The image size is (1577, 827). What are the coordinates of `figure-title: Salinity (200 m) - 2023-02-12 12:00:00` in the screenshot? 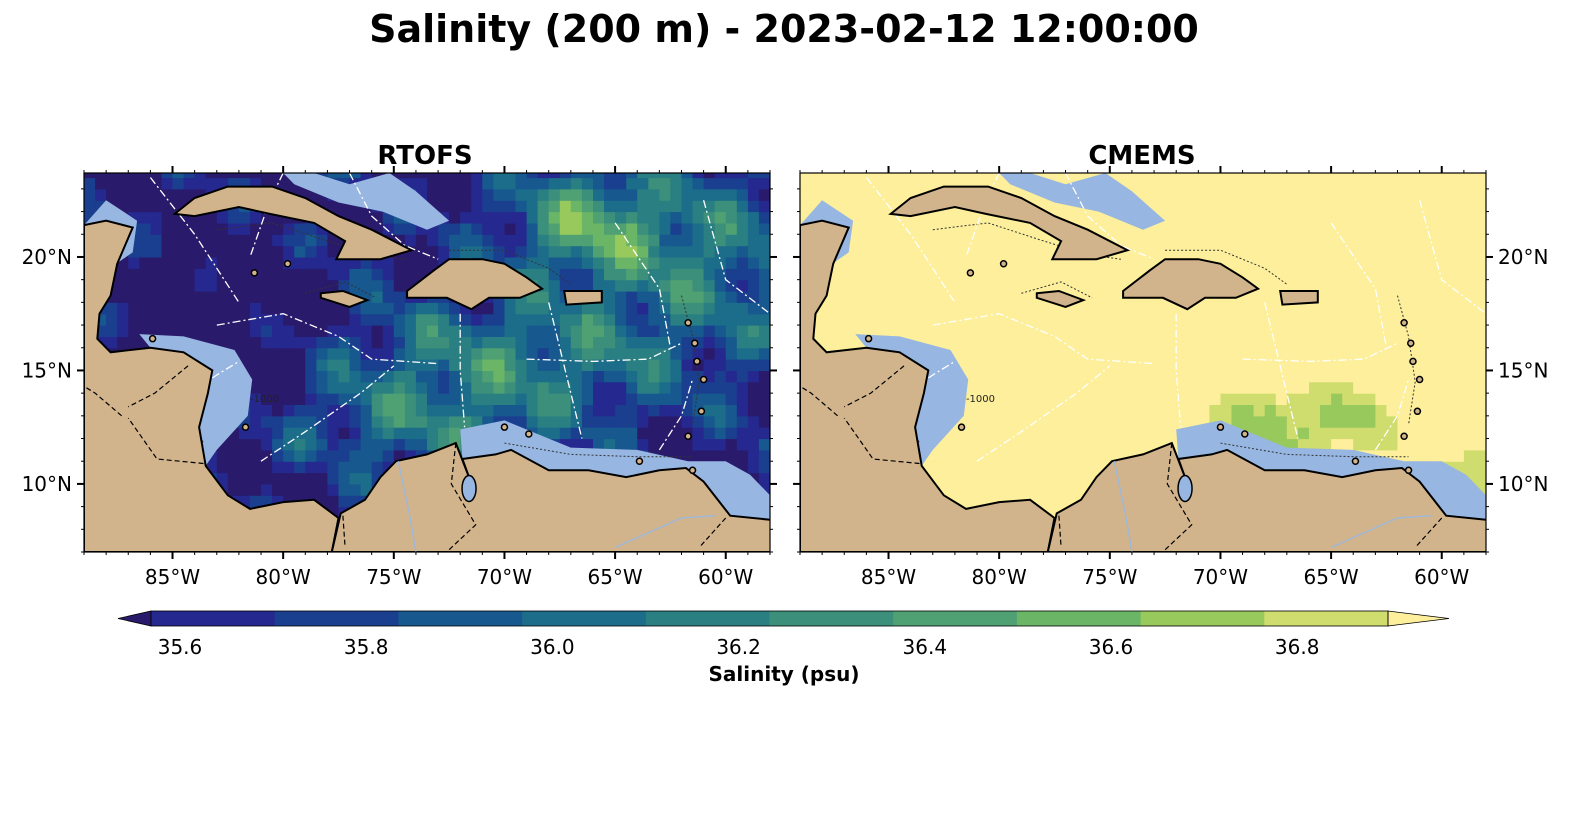 It's located at (784, 29).